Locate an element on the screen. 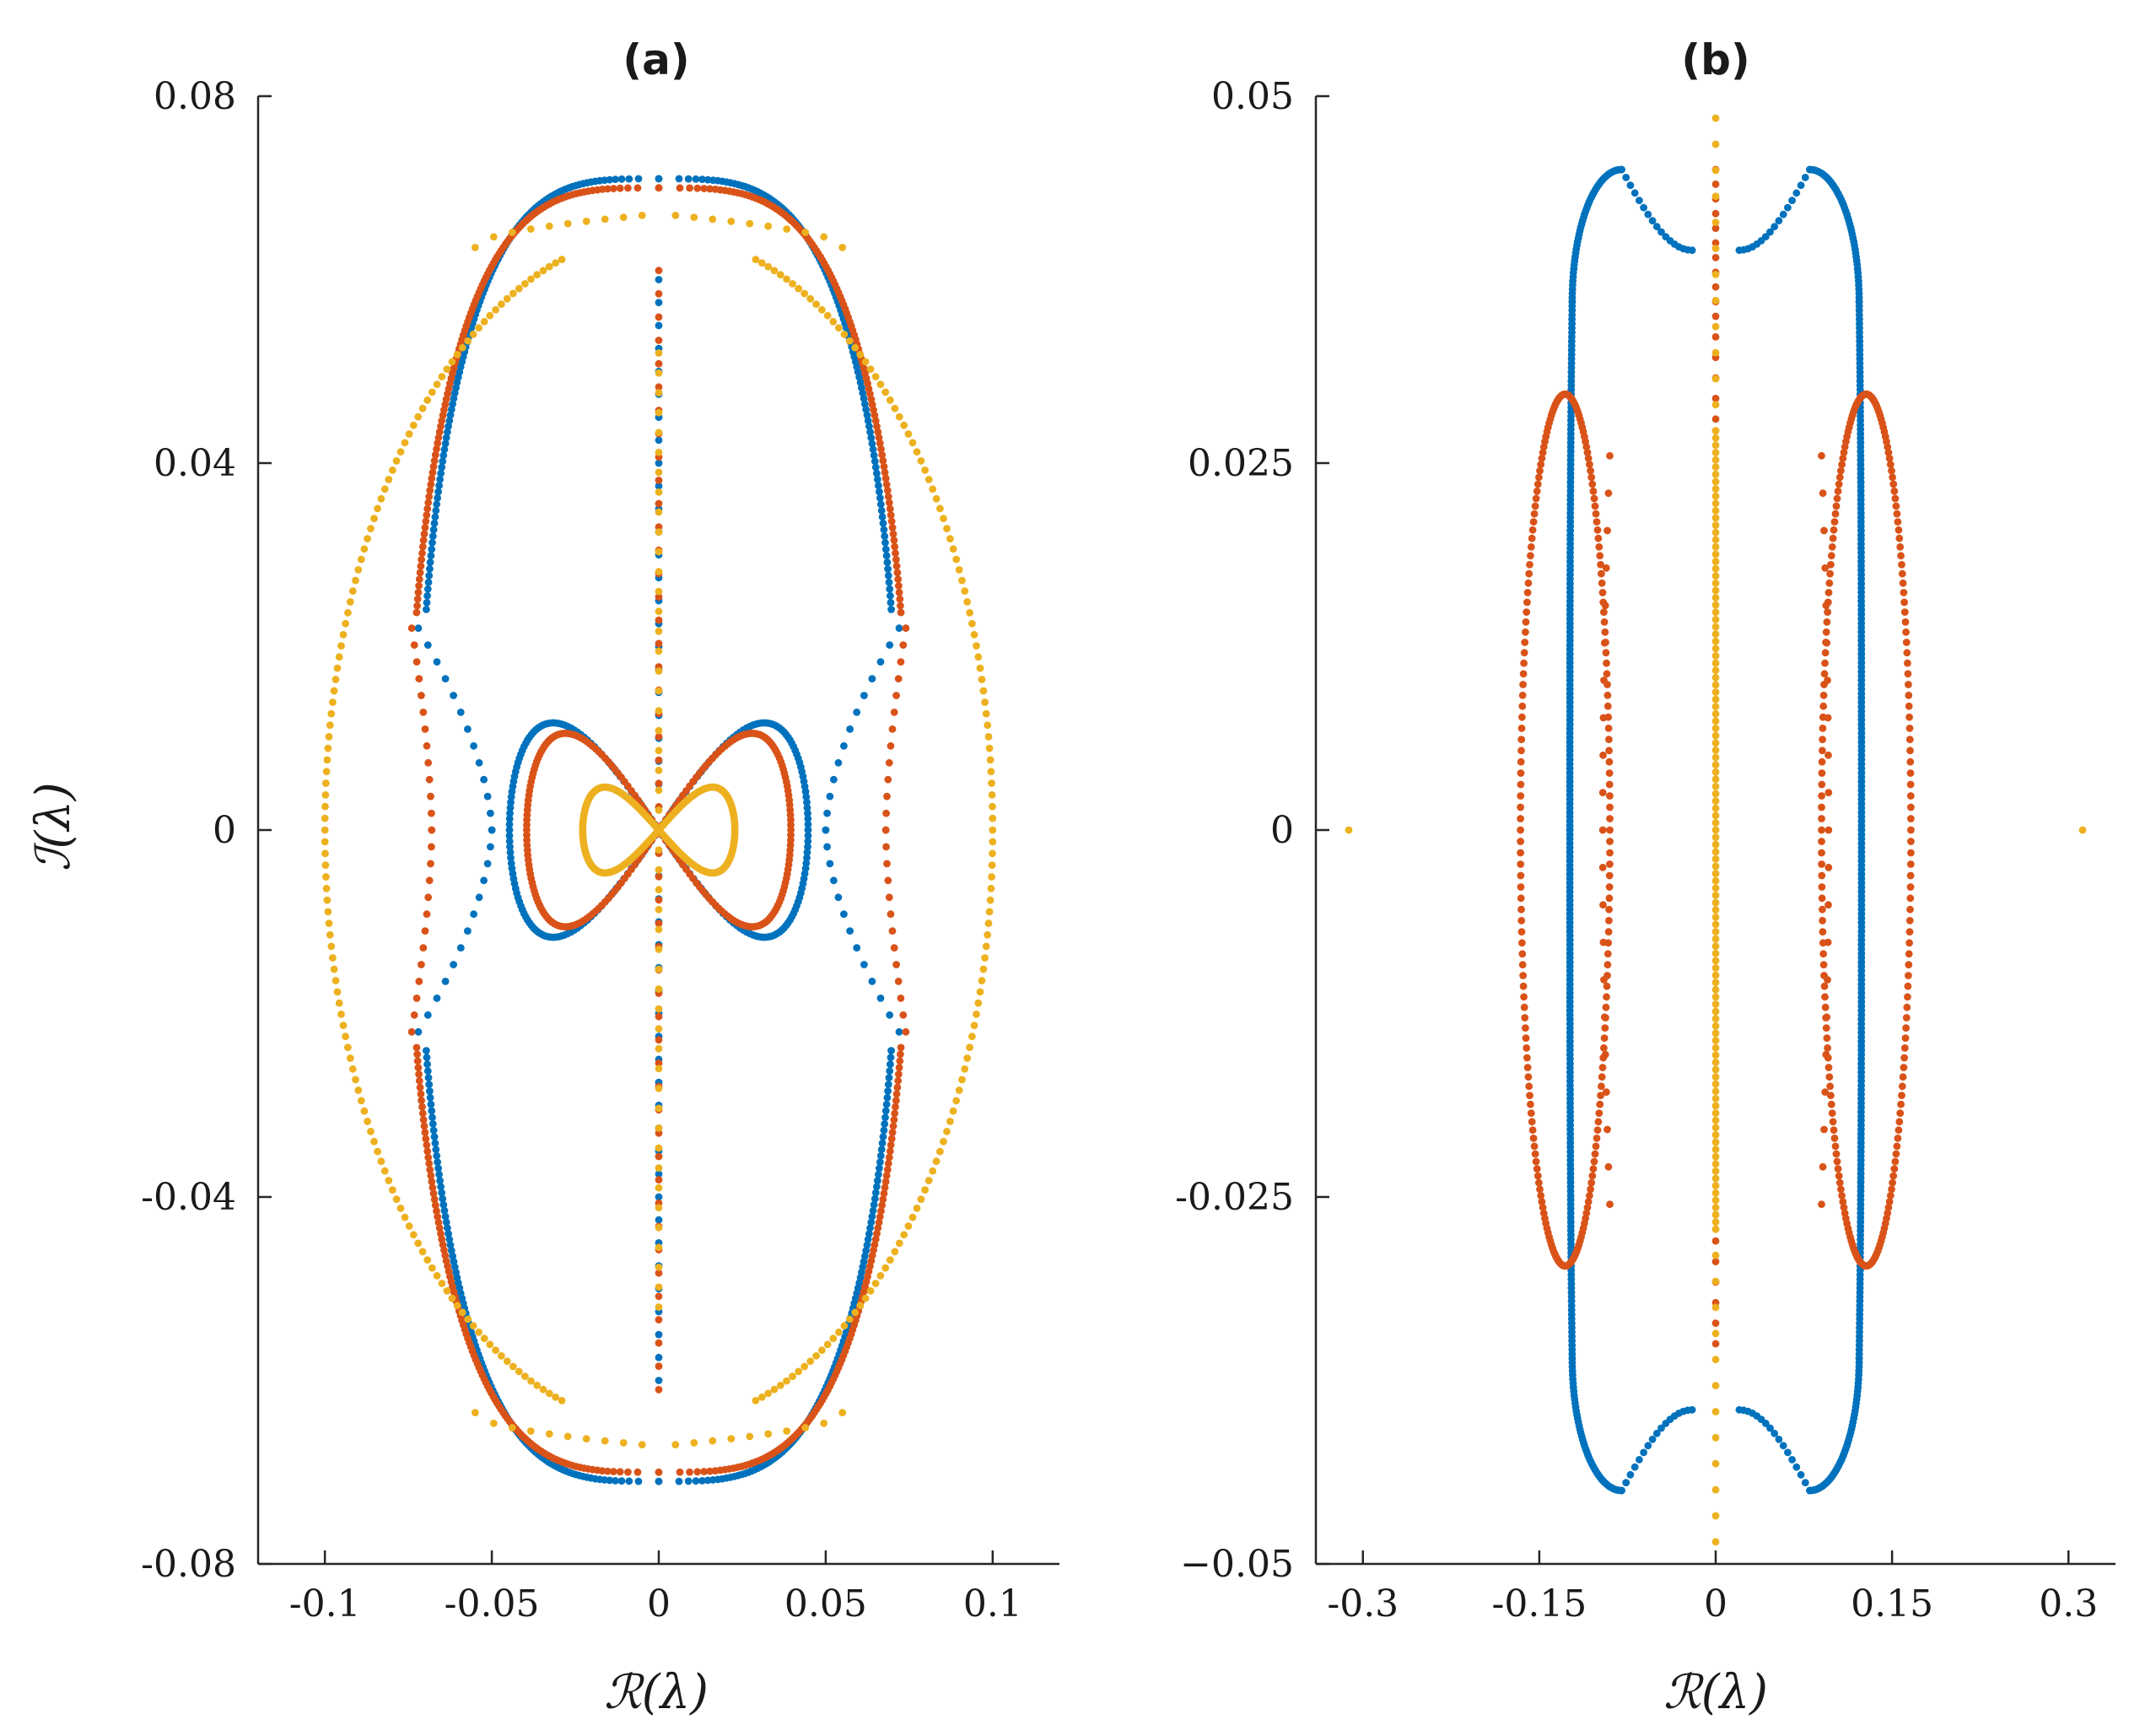 Image resolution: width=2129 pixels, height=1736 pixels. y-tick-label: -0.08 is located at coordinates (188, 1565).